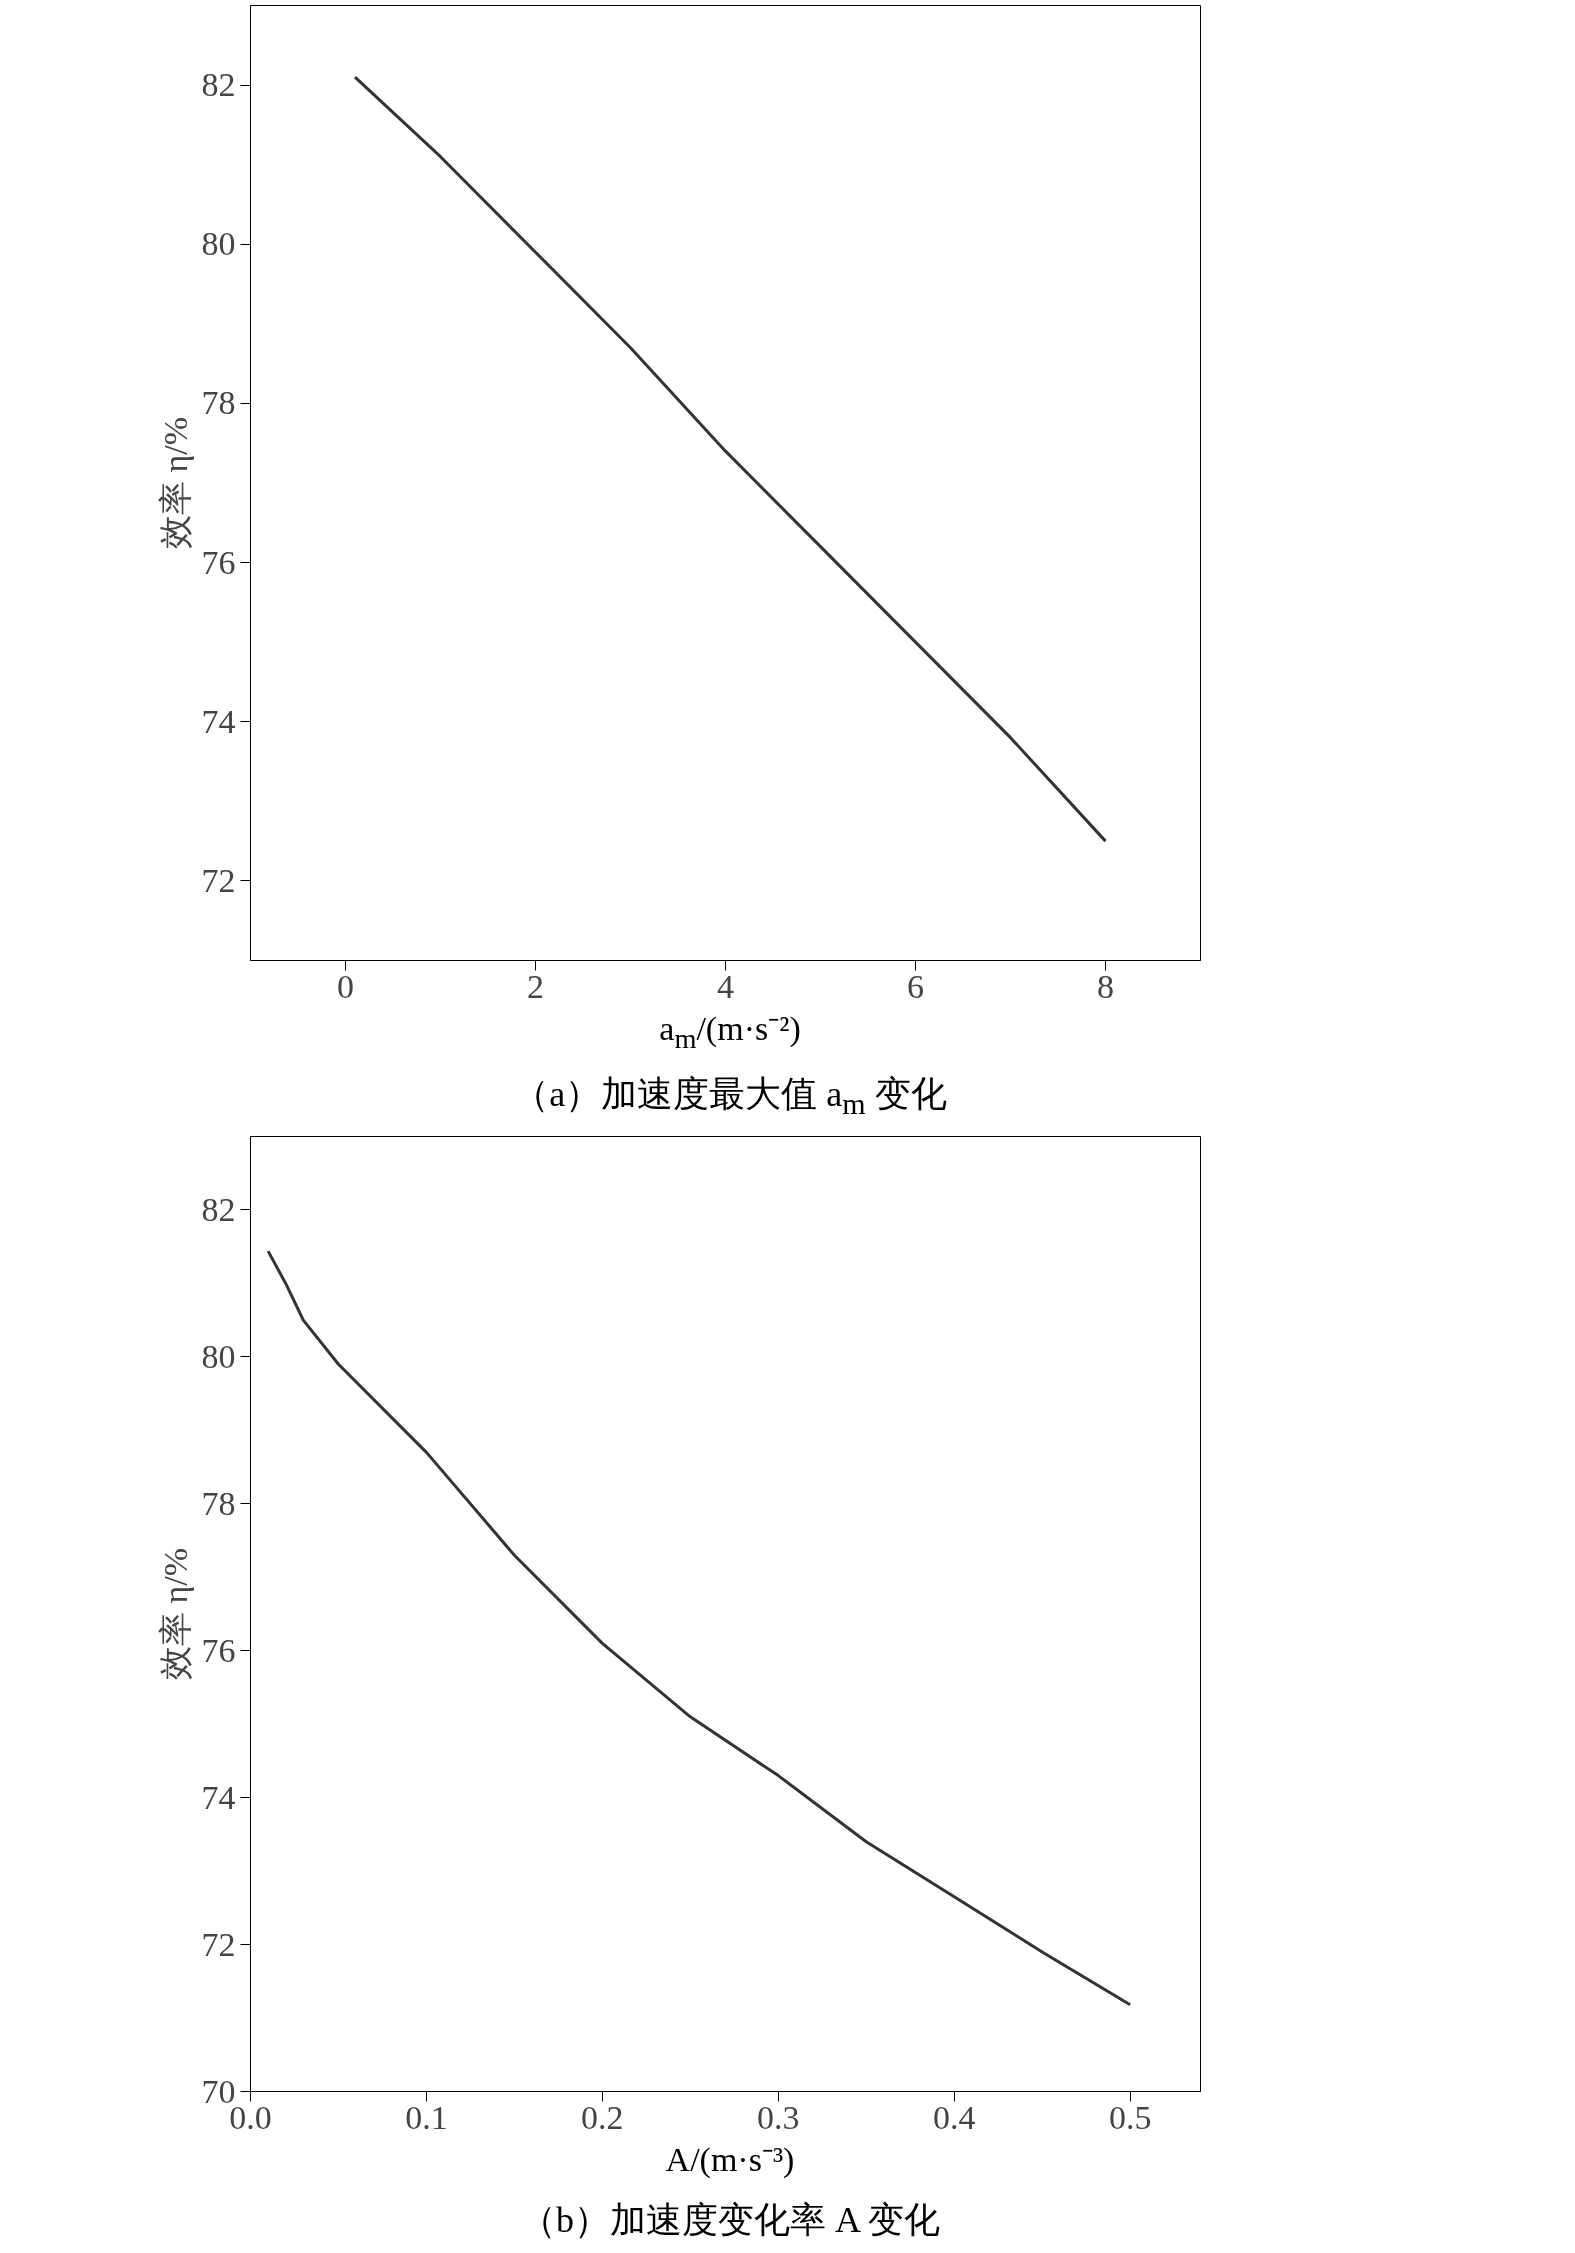  I want to click on text: （b）加速度变化率 A 变化, so click(729, 2220).